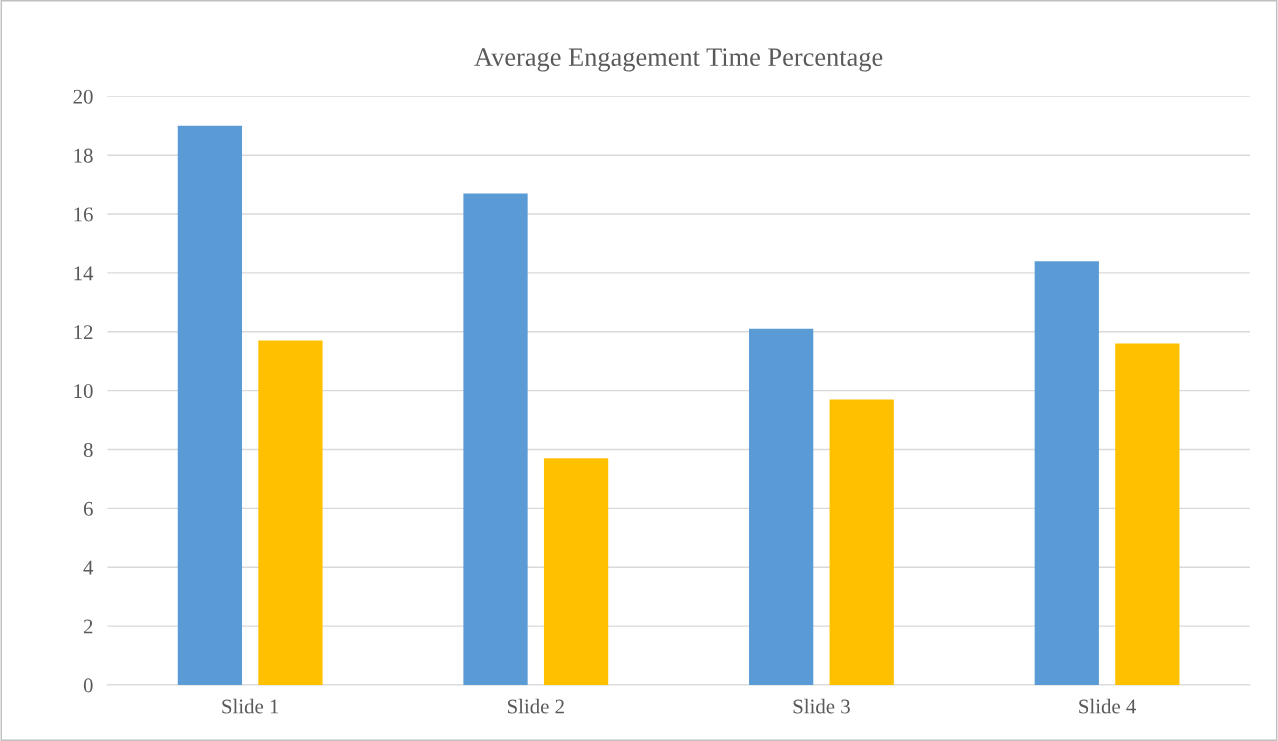  Describe the element at coordinates (83, 155) in the screenshot. I see `y-tick-label: 18` at that location.